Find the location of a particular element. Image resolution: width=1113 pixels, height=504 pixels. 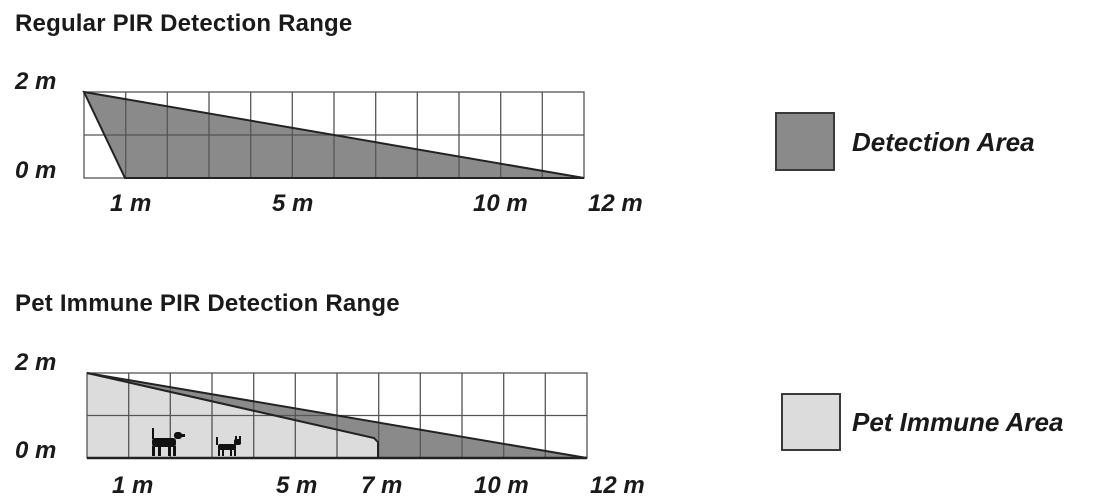

diagram2-x-label-10m: 10 m is located at coordinates (501, 485).